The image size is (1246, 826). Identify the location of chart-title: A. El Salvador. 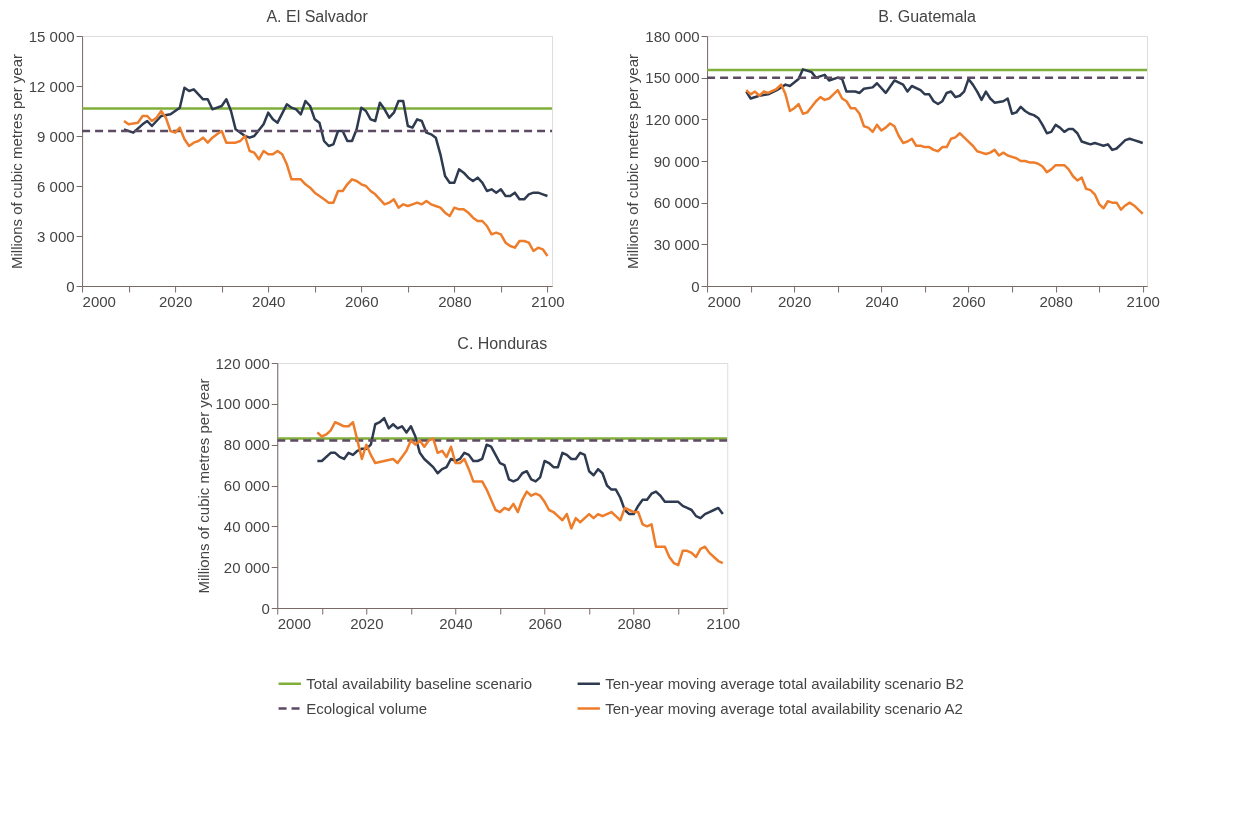
(317, 16).